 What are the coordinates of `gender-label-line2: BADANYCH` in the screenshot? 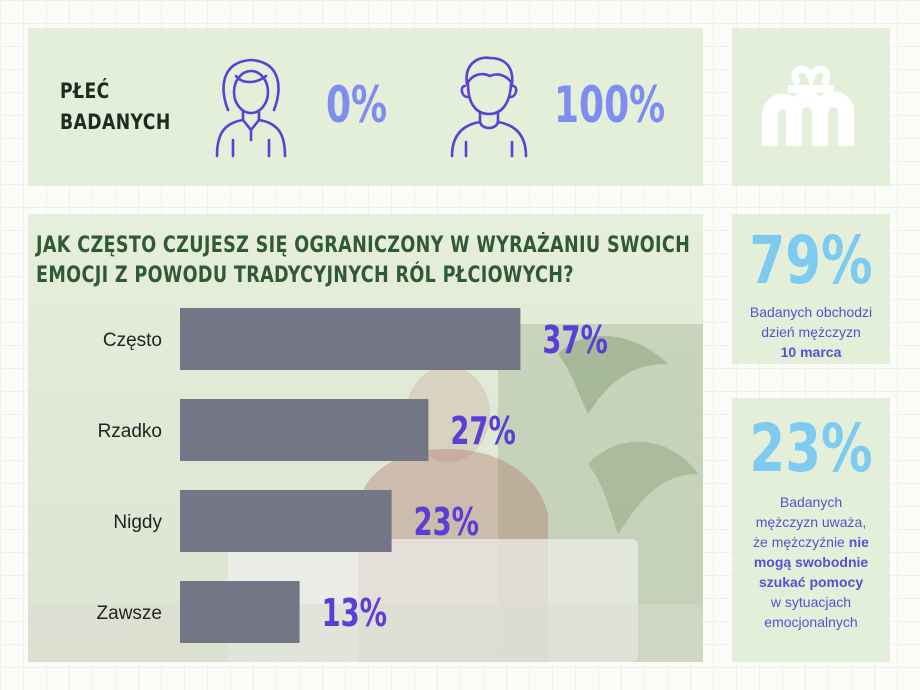 It's located at (115, 122).